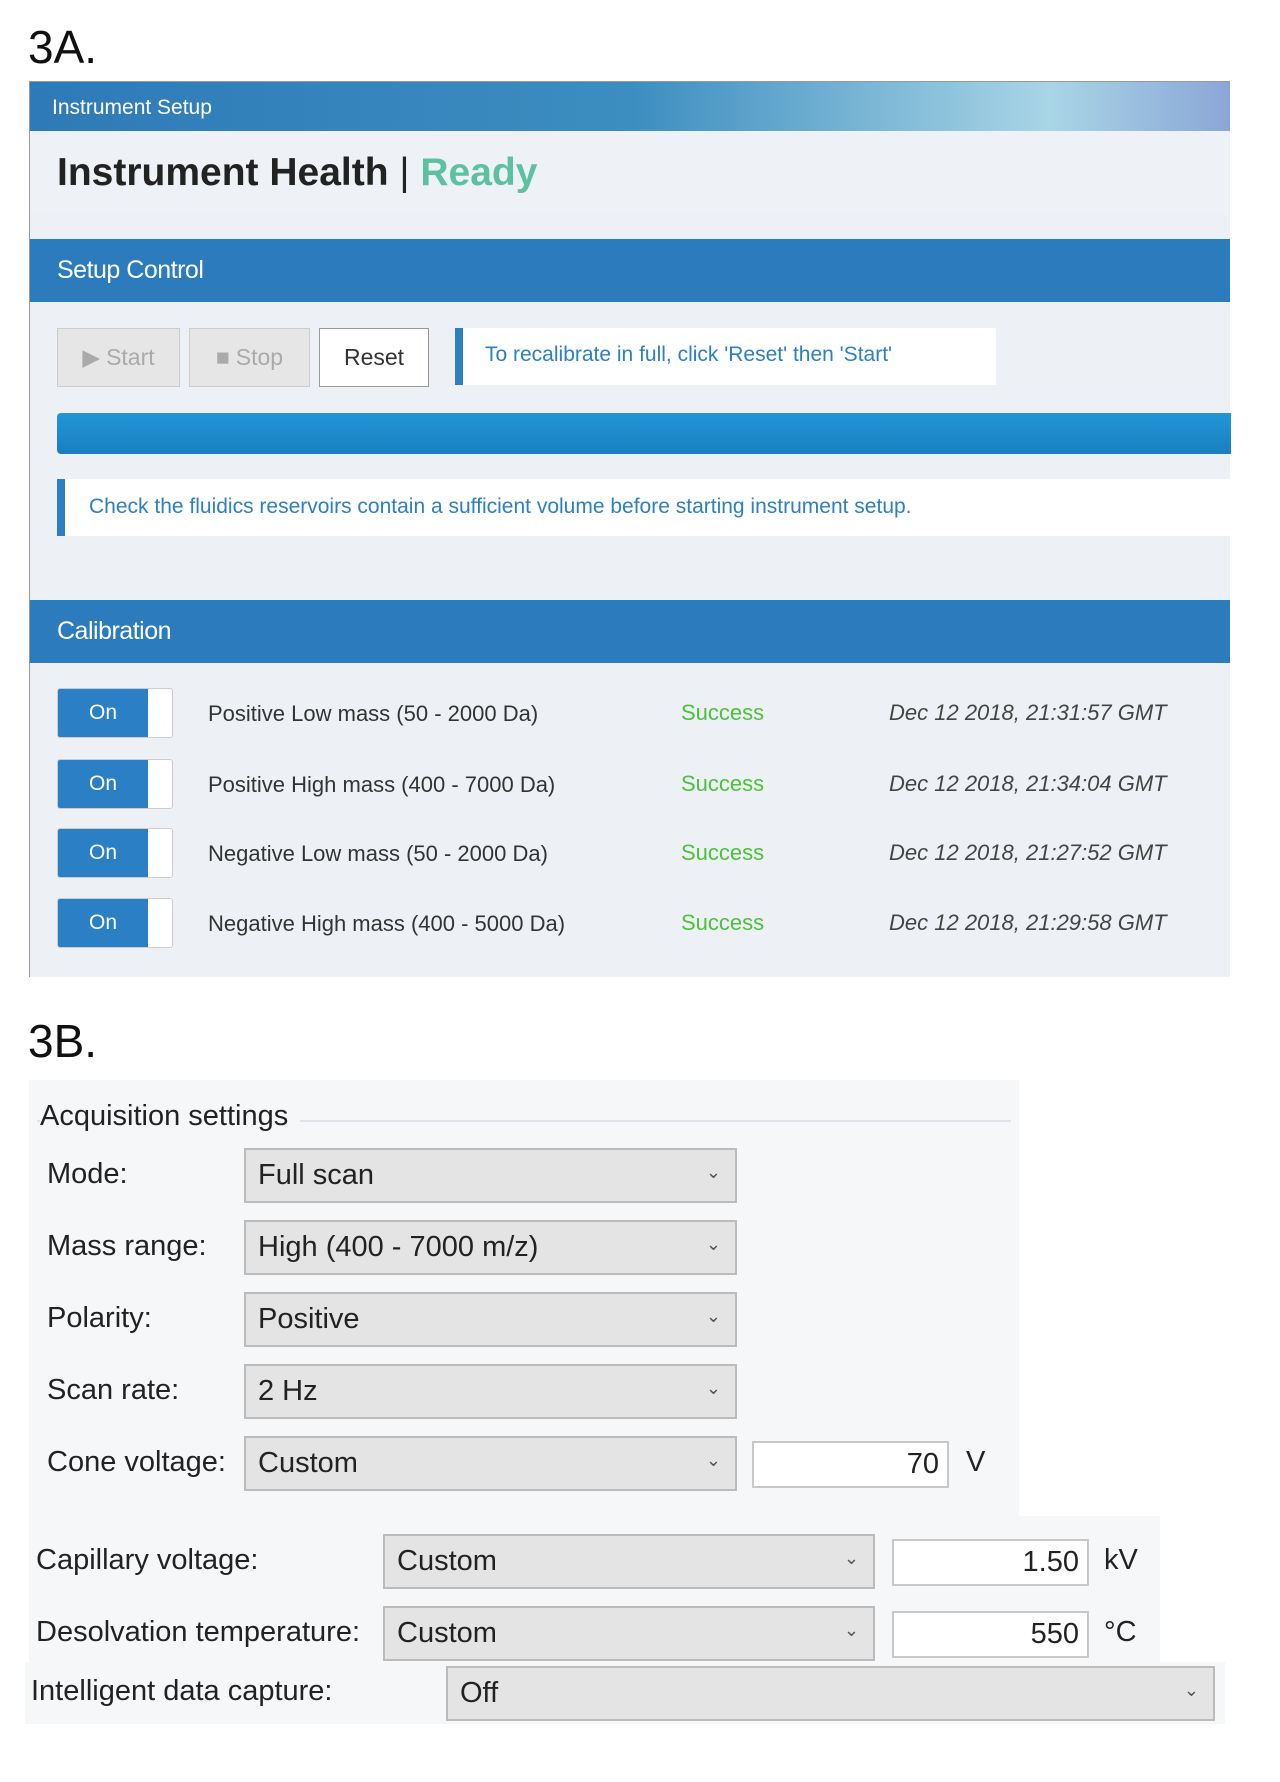  I want to click on polarity-value: Positive, so click(309, 1319).